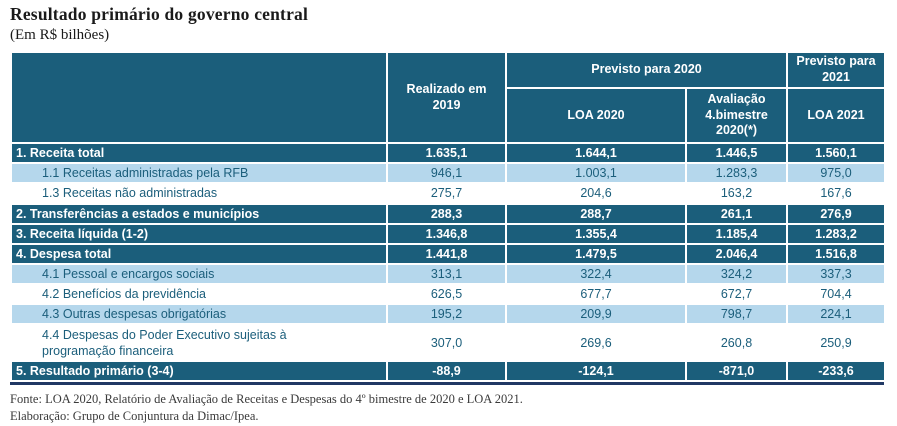  I want to click on value-cell: 1.346,8, so click(446, 233).